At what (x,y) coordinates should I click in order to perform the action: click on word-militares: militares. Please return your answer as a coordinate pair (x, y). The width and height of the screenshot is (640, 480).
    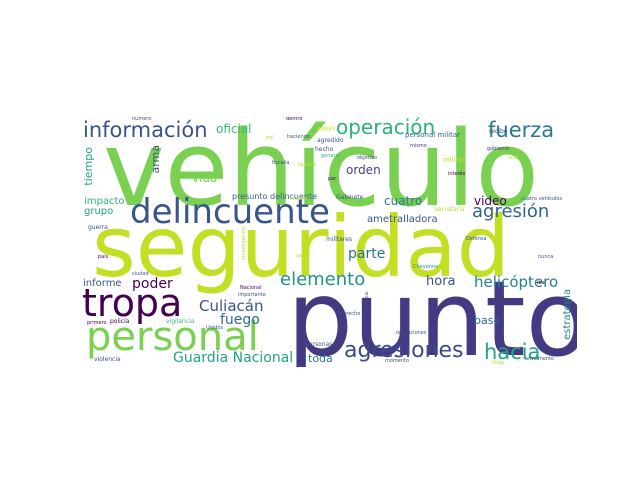
    Looking at the image, I should click on (339, 239).